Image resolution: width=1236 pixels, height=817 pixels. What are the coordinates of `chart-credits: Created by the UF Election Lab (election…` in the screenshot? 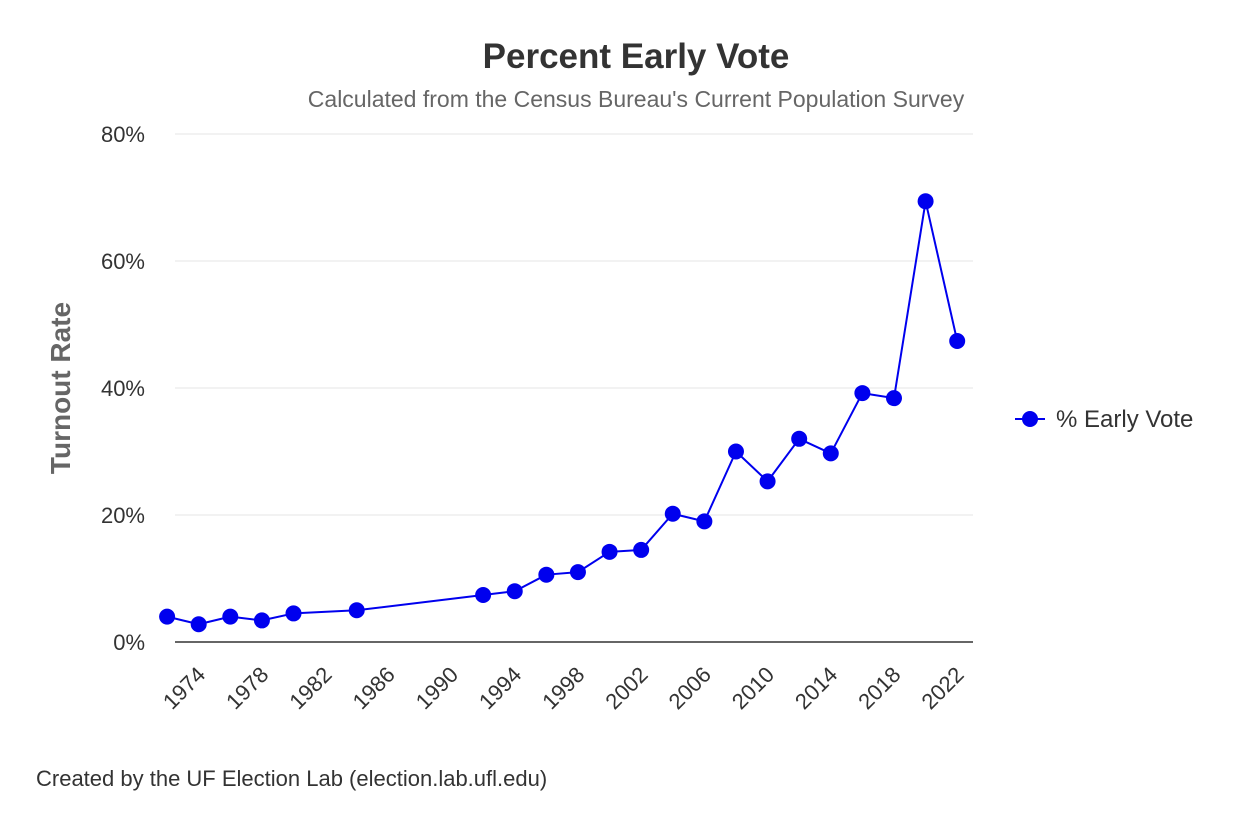 It's located at (291, 778).